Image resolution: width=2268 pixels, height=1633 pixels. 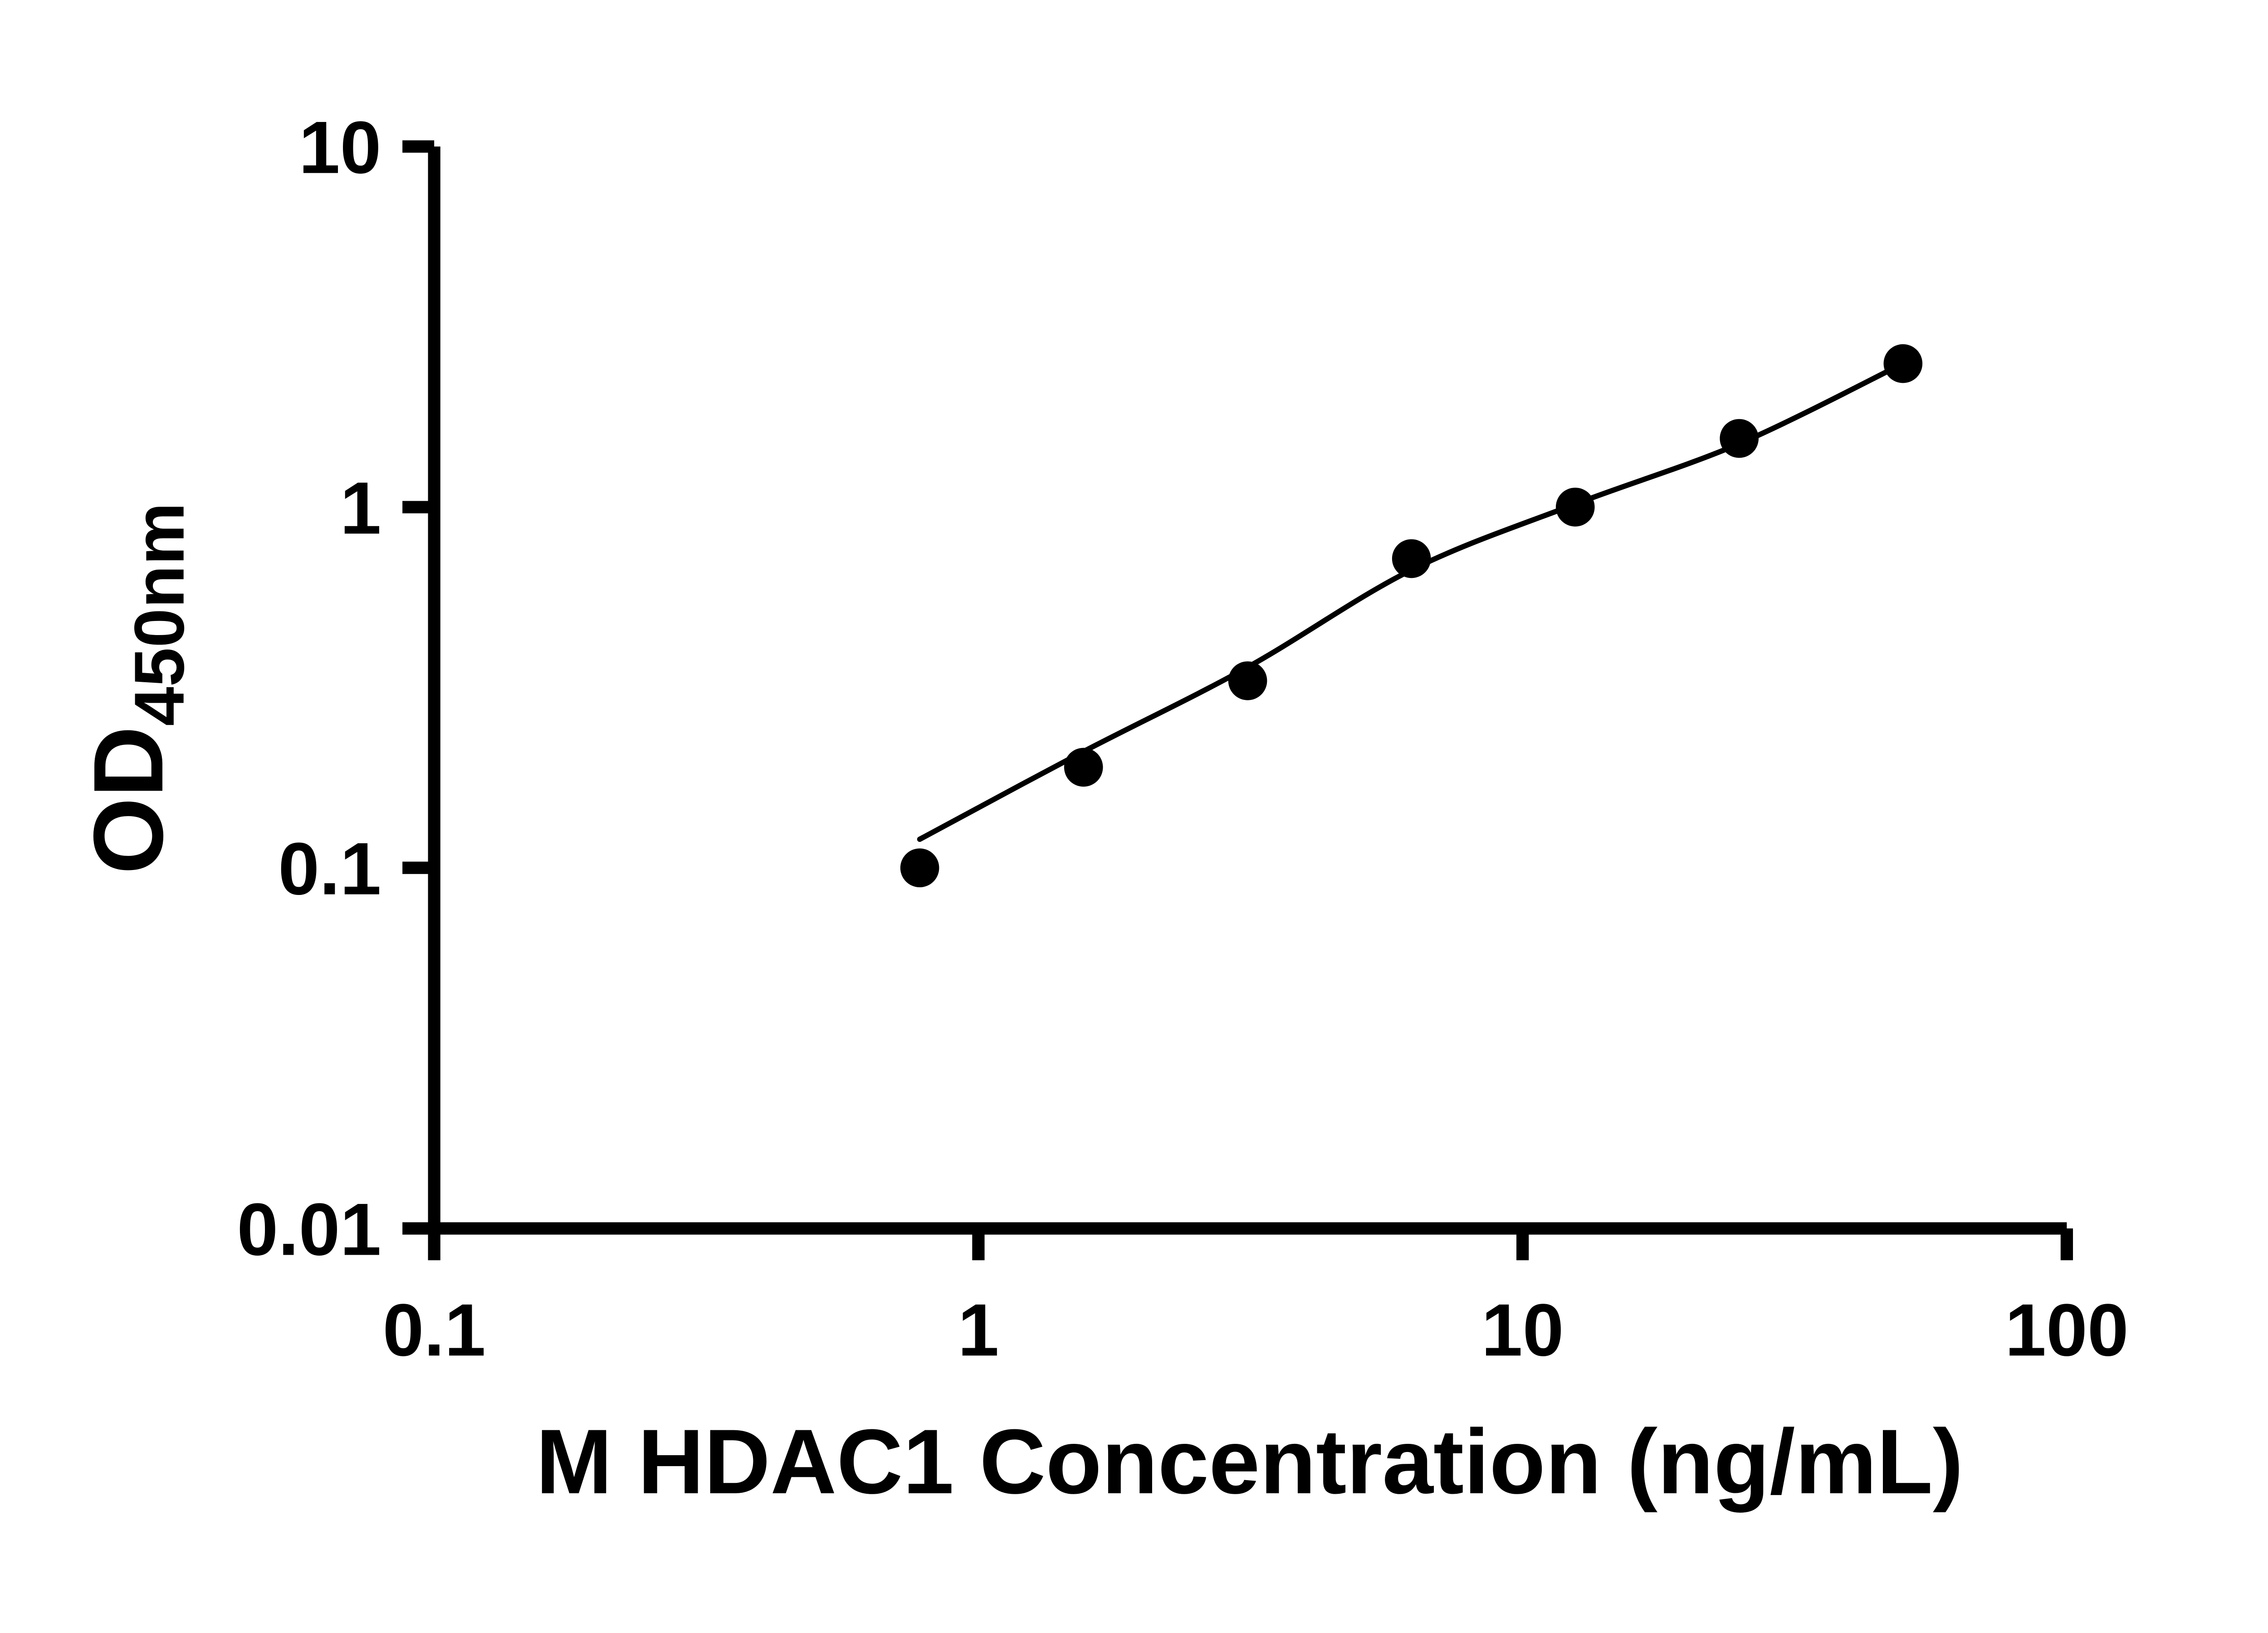 I want to click on x-axis-tick-label: 1, so click(x=979, y=1329).